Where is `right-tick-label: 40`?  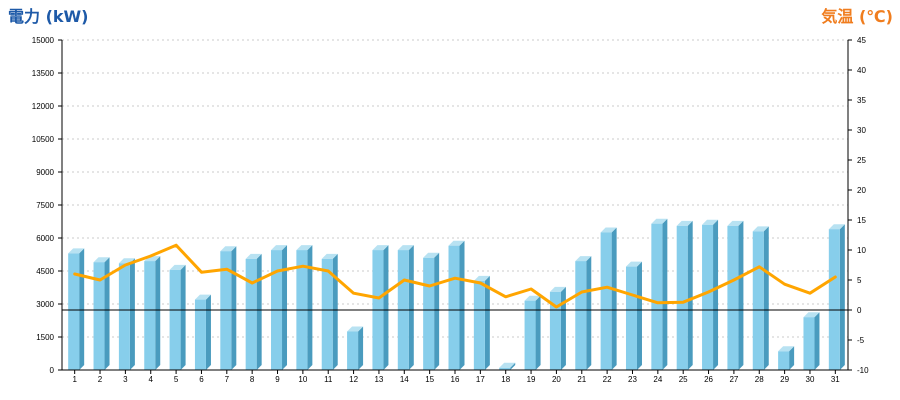
right-tick-label: 40 is located at coordinates (861, 70).